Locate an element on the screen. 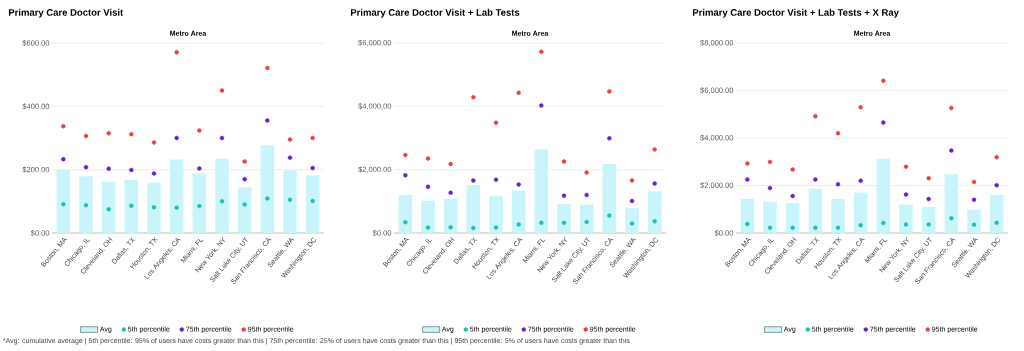  chart-title: Primary Care Doctor Visit + Lab Tests is located at coordinates (435, 13).